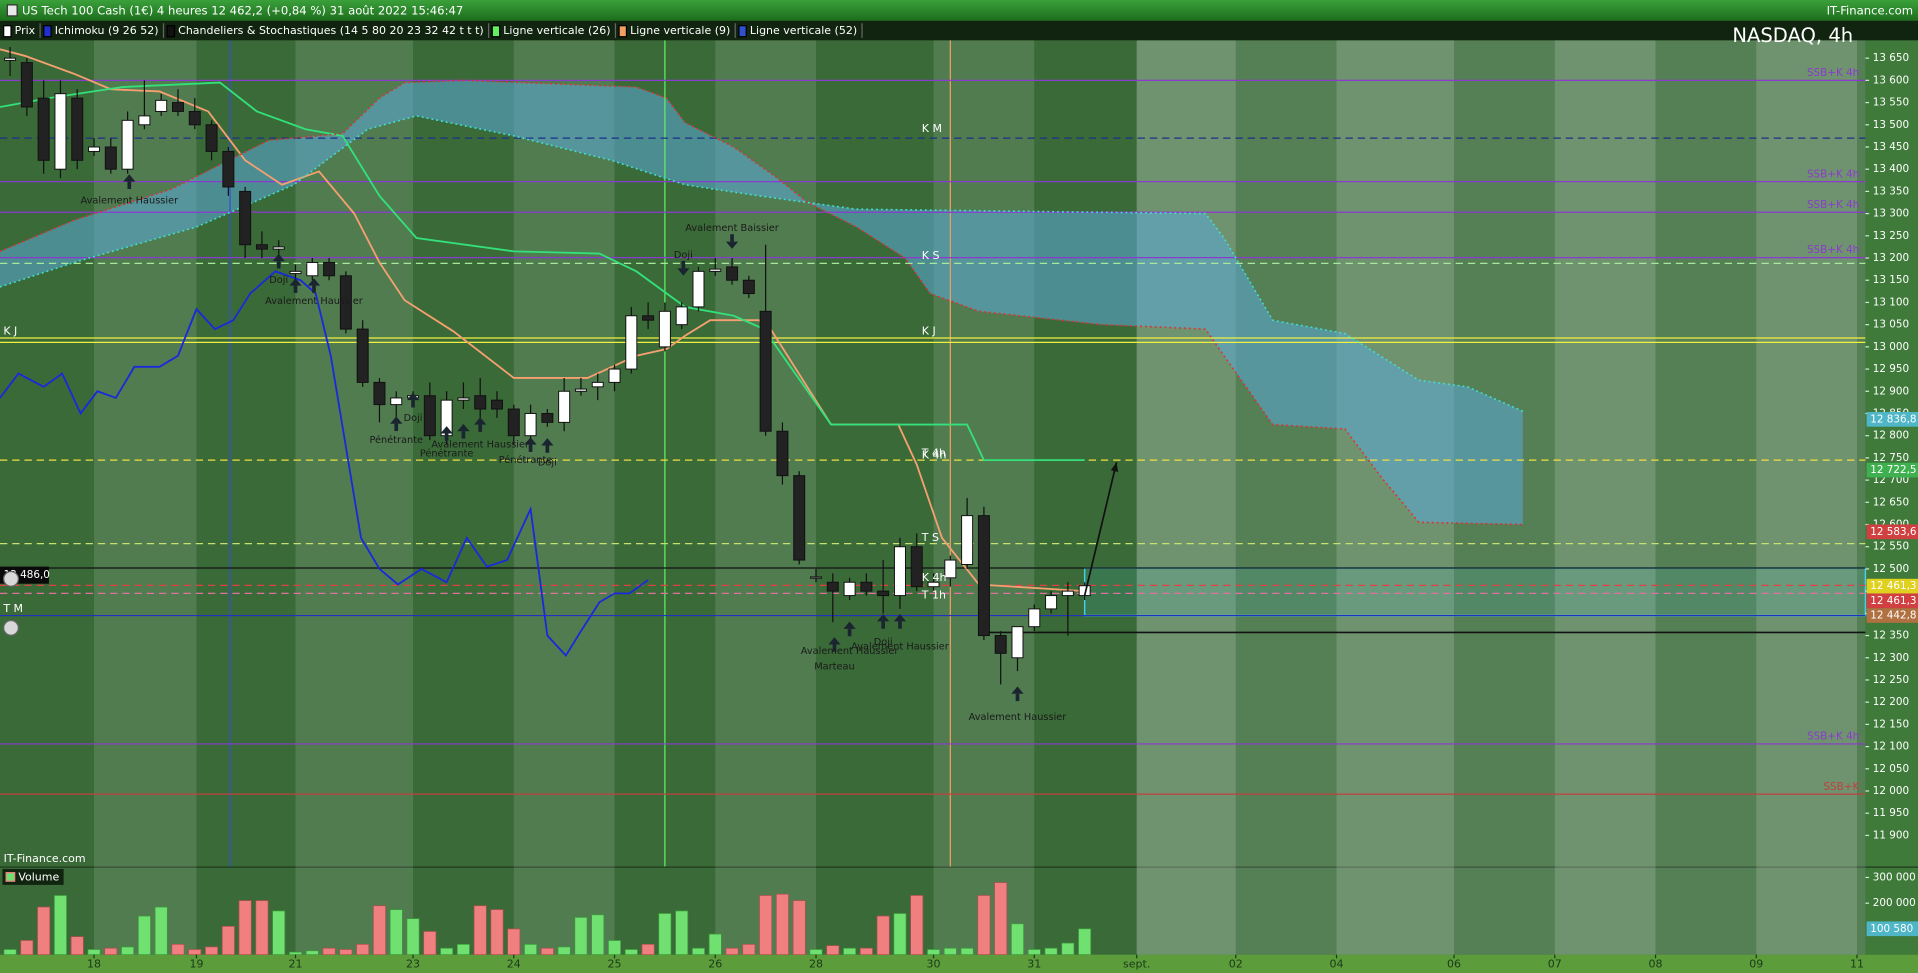  Describe the element at coordinates (1891, 103) in the screenshot. I see `y-tick-label: 13 550` at that location.